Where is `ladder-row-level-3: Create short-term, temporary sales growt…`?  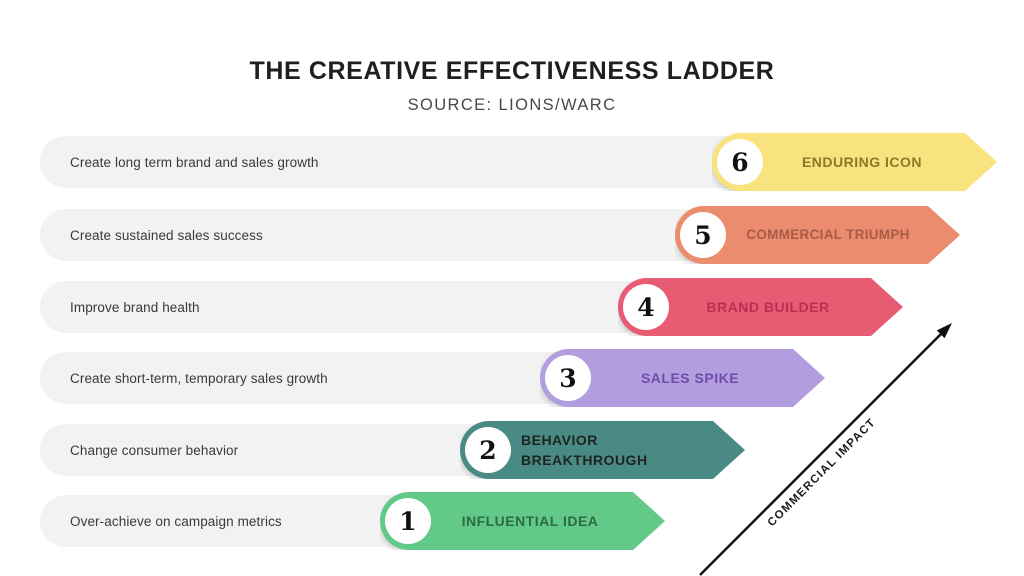
ladder-row-level-3: Create short-term, temporary sales growt… is located at coordinates (512, 378).